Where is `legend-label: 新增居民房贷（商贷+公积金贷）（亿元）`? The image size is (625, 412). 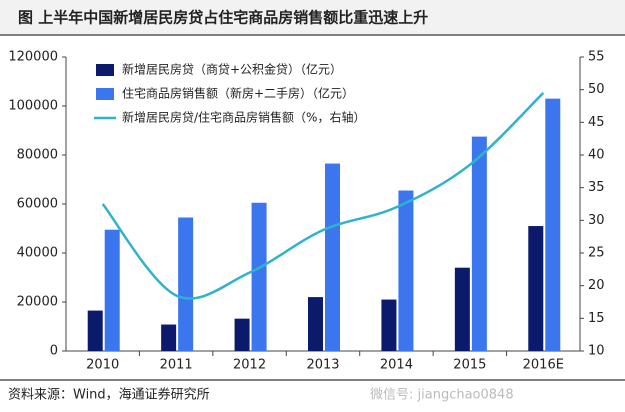 legend-label: 新增居民房贷（商贷+公积金贷）（亿元） is located at coordinates (232, 69).